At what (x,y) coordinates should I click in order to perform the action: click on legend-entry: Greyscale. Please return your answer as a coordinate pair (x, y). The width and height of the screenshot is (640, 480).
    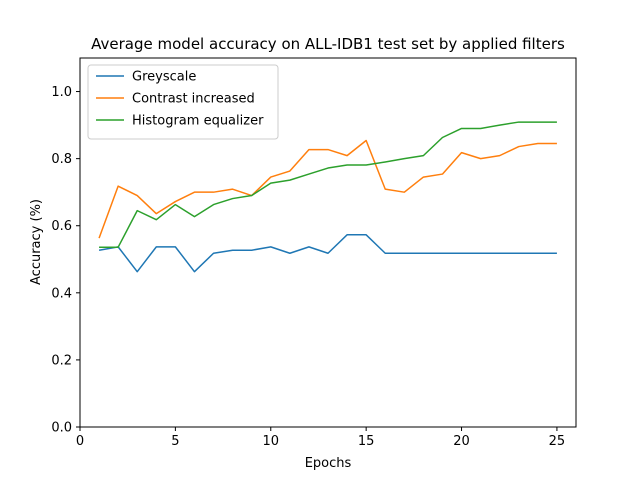
    Looking at the image, I should click on (164, 77).